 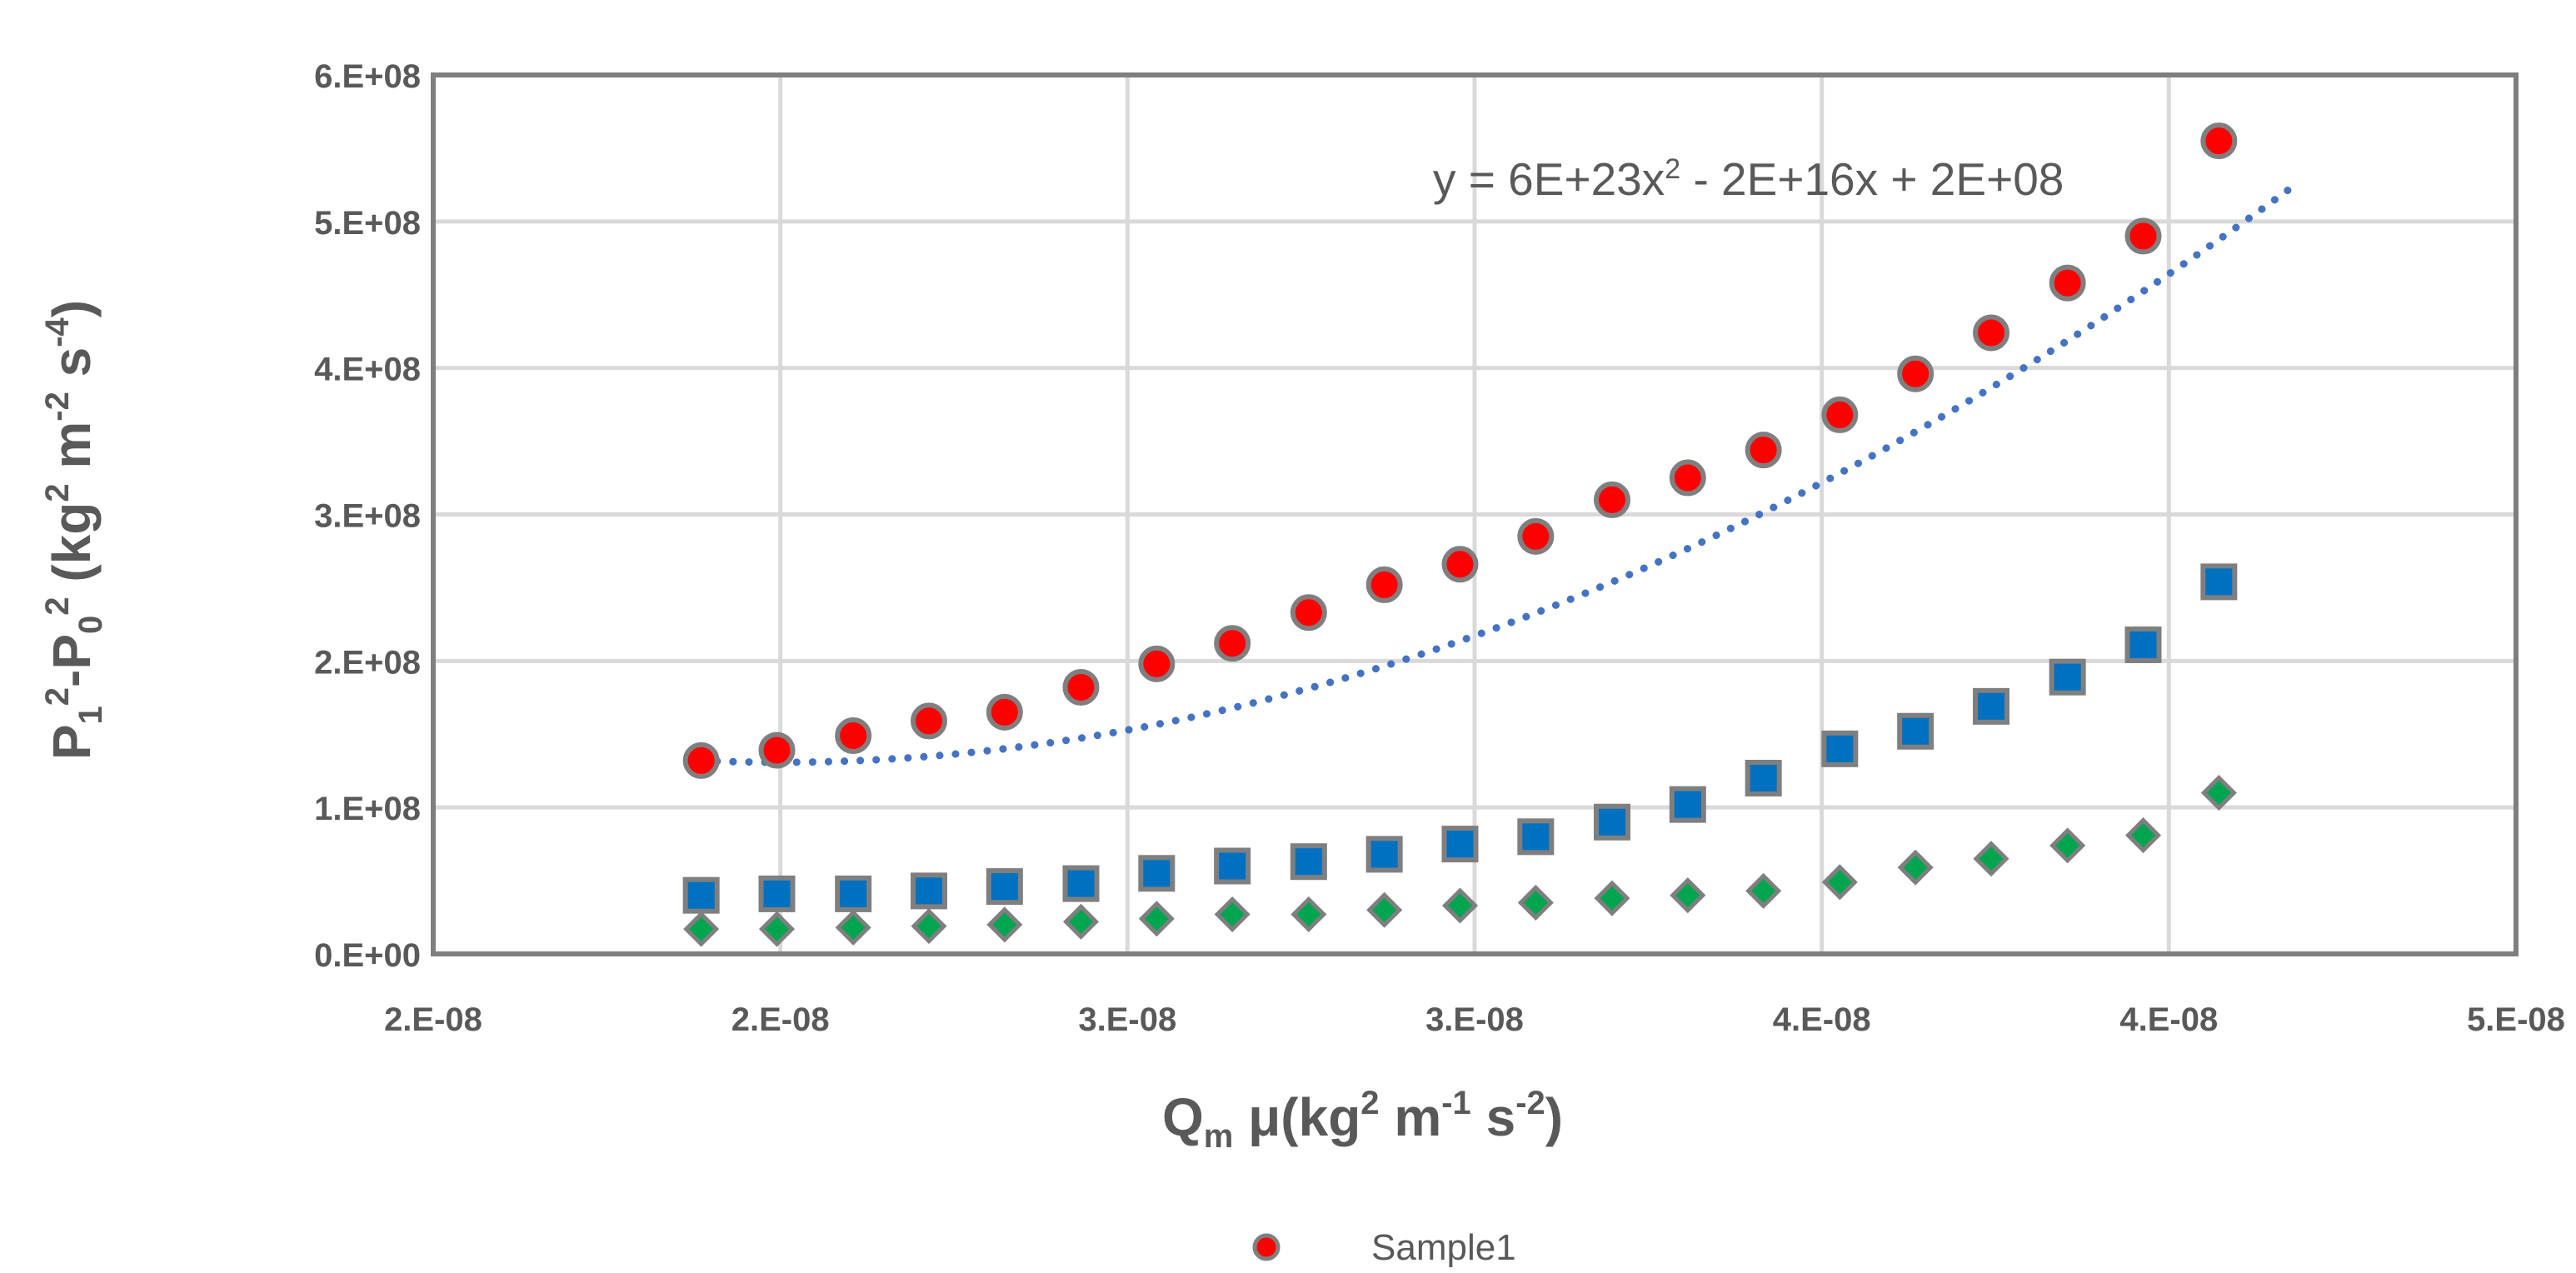 What do you see at coordinates (367, 809) in the screenshot?
I see `y-tick-label: 1.E+08` at bounding box center [367, 809].